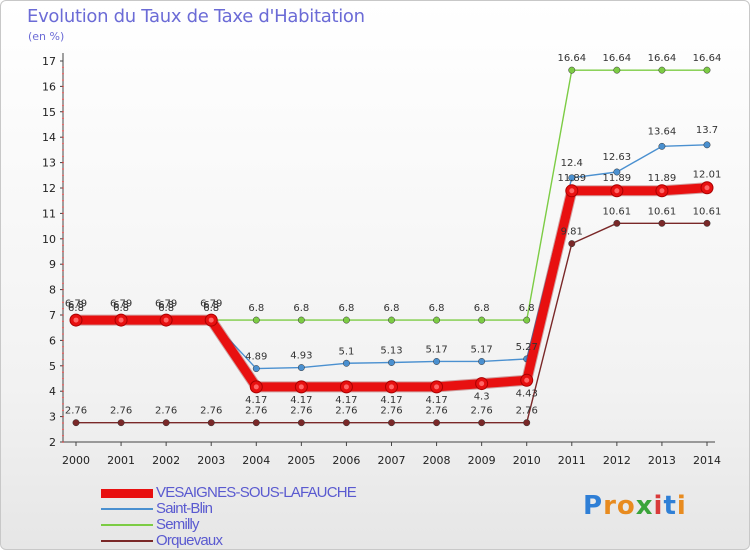 This screenshot has width=750, height=550. I want to click on y-tick-label: 10, so click(49, 239).